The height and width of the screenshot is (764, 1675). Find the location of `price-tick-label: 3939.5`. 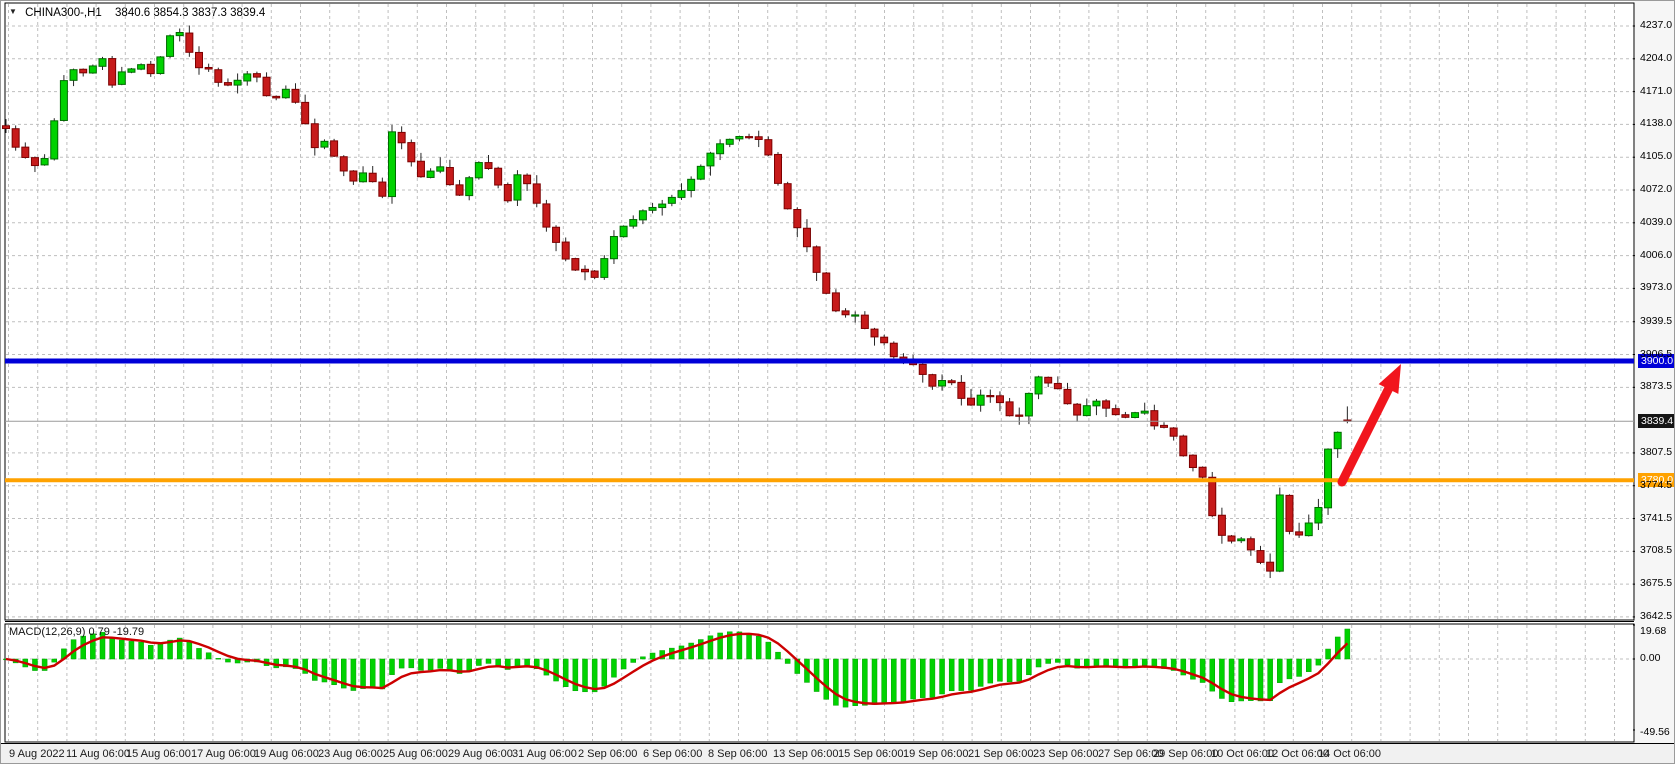

price-tick-label: 3939.5 is located at coordinates (1656, 320).